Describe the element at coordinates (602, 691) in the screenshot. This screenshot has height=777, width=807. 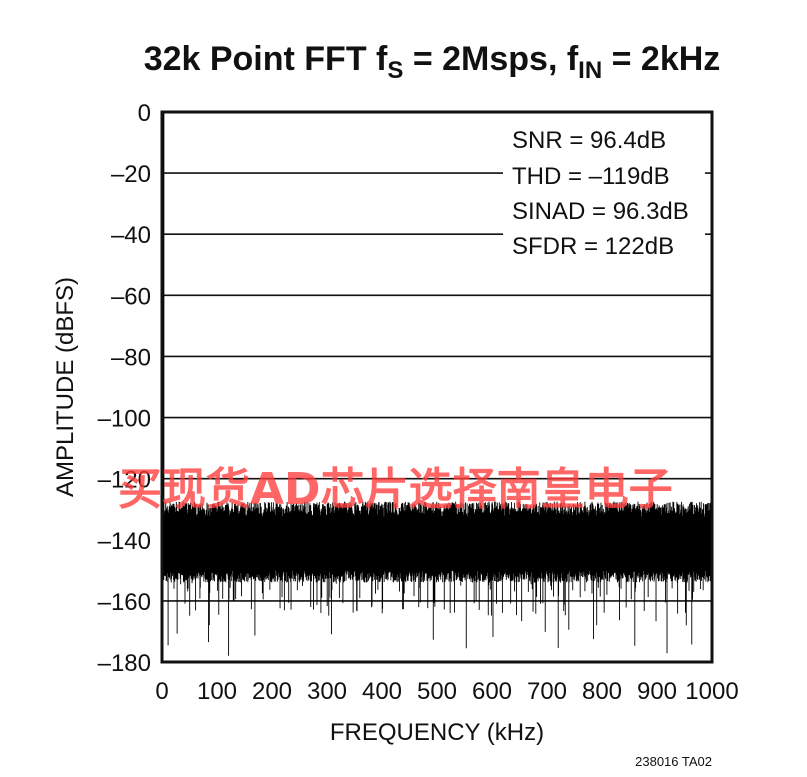
I see `x-tick-label: 800` at that location.